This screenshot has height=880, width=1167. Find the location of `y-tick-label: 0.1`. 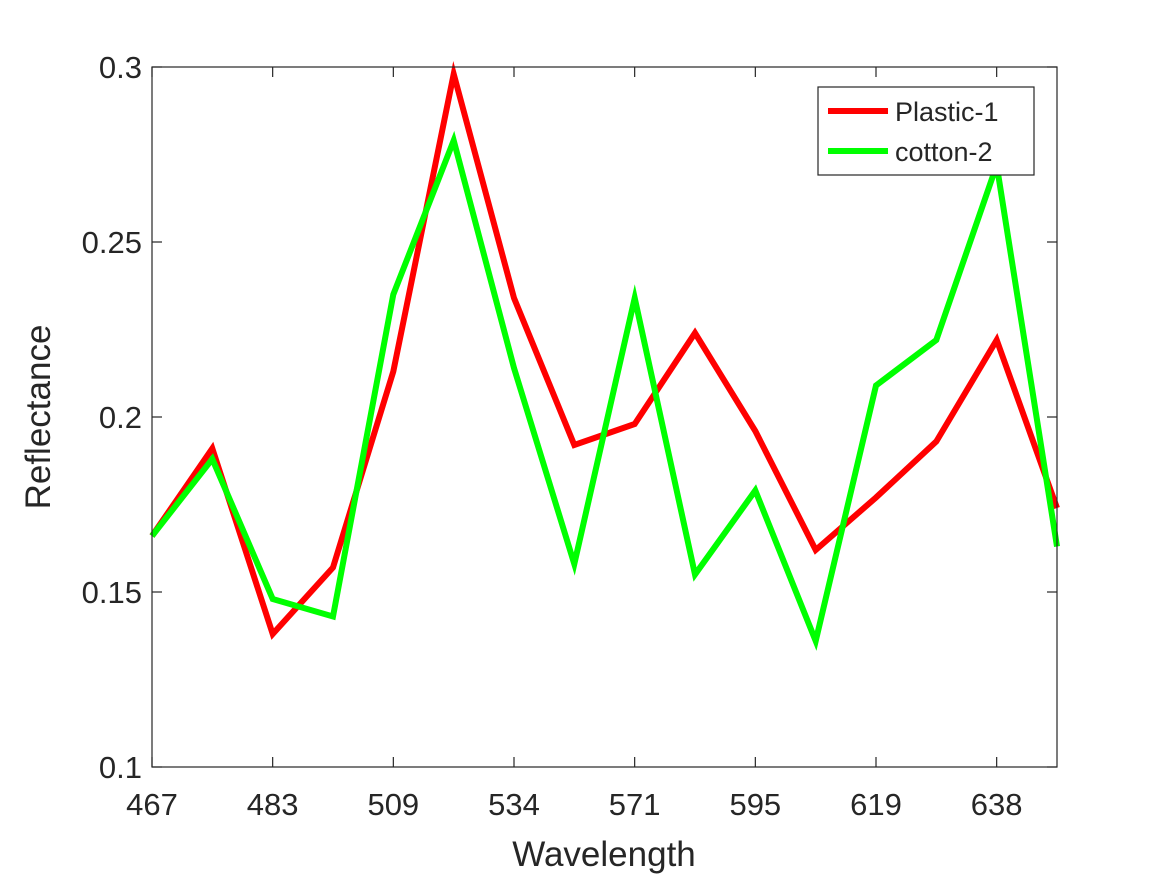

y-tick-label: 0.1 is located at coordinates (120, 767).